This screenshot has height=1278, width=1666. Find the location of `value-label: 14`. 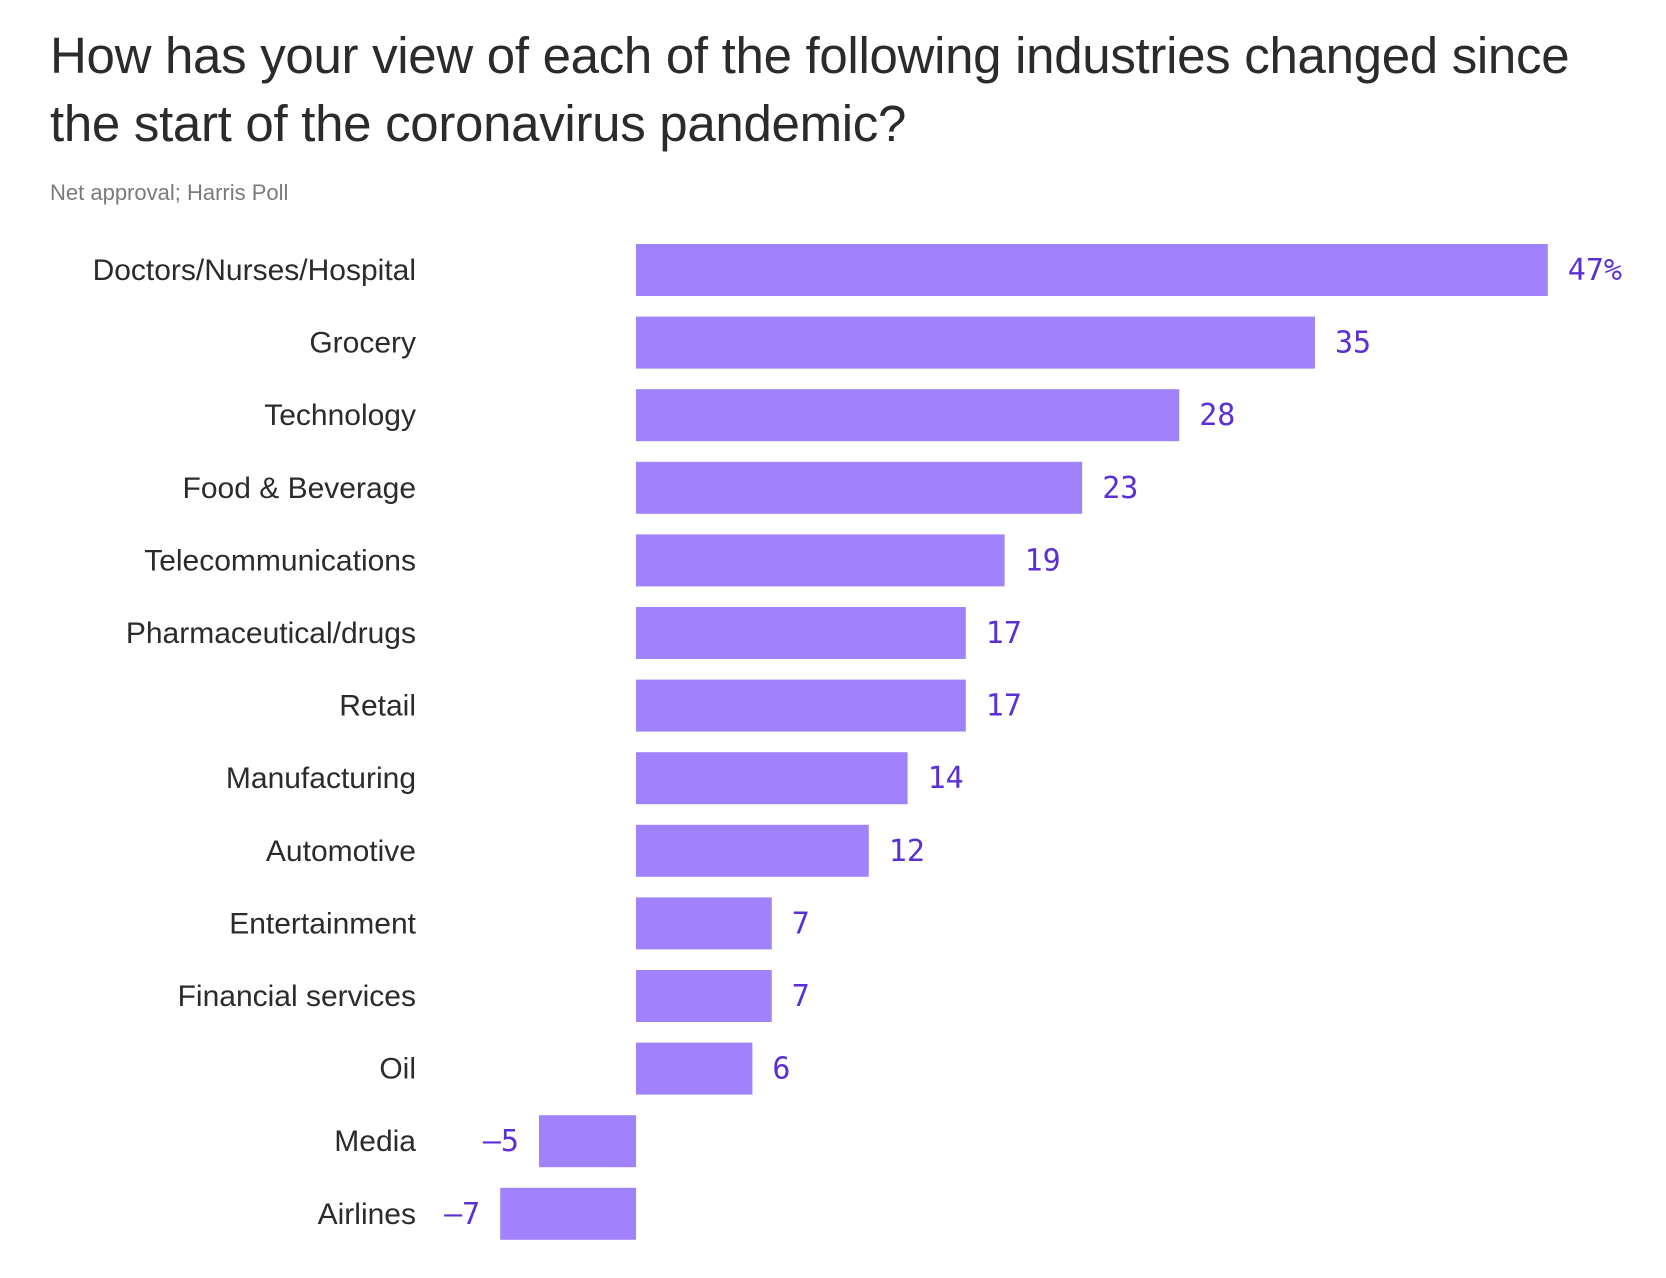

value-label: 14 is located at coordinates (946, 778).